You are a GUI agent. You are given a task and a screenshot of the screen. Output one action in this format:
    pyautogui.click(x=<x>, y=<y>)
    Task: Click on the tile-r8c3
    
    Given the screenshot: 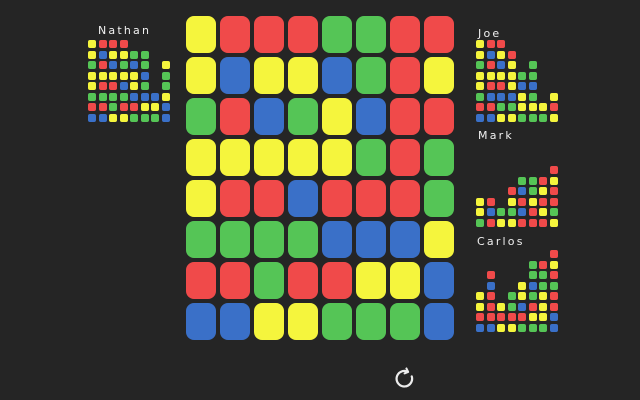 What is the action you would take?
    pyautogui.click(x=269, y=321)
    